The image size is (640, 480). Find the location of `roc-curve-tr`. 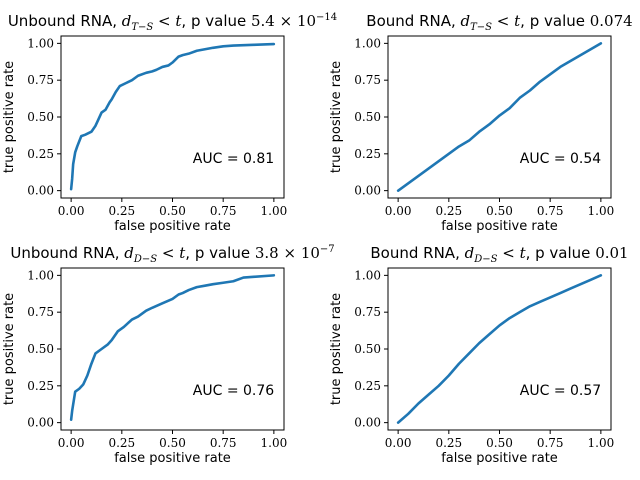

roc-curve-tr is located at coordinates (499, 117).